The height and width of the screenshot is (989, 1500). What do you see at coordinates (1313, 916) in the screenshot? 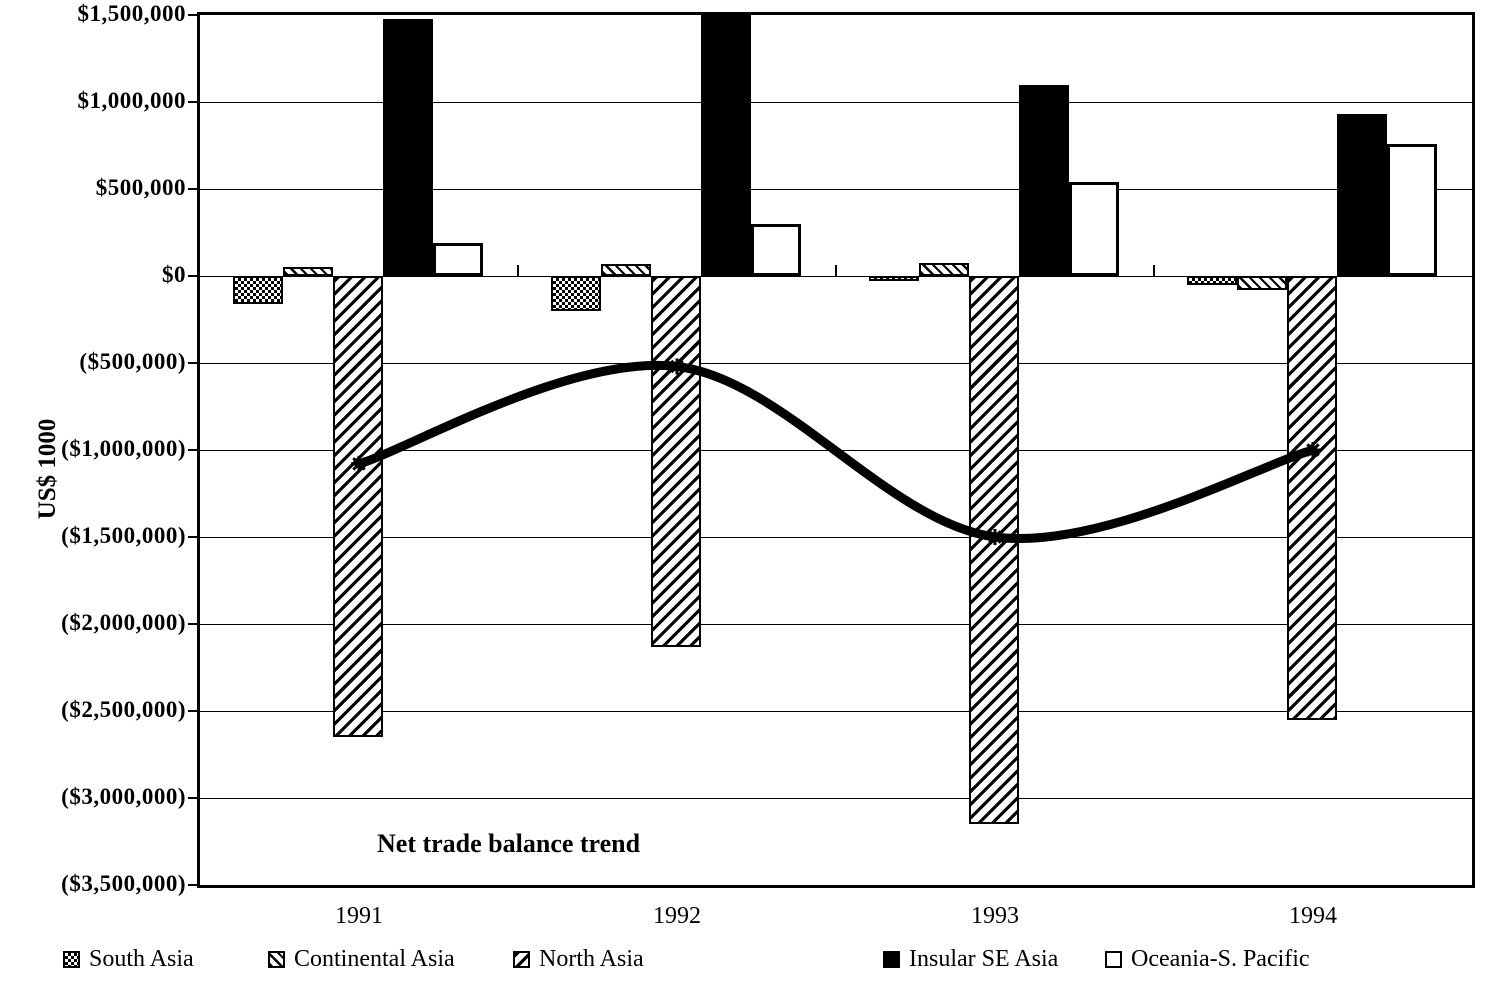
I see `x-tick-label: 1994` at bounding box center [1313, 916].